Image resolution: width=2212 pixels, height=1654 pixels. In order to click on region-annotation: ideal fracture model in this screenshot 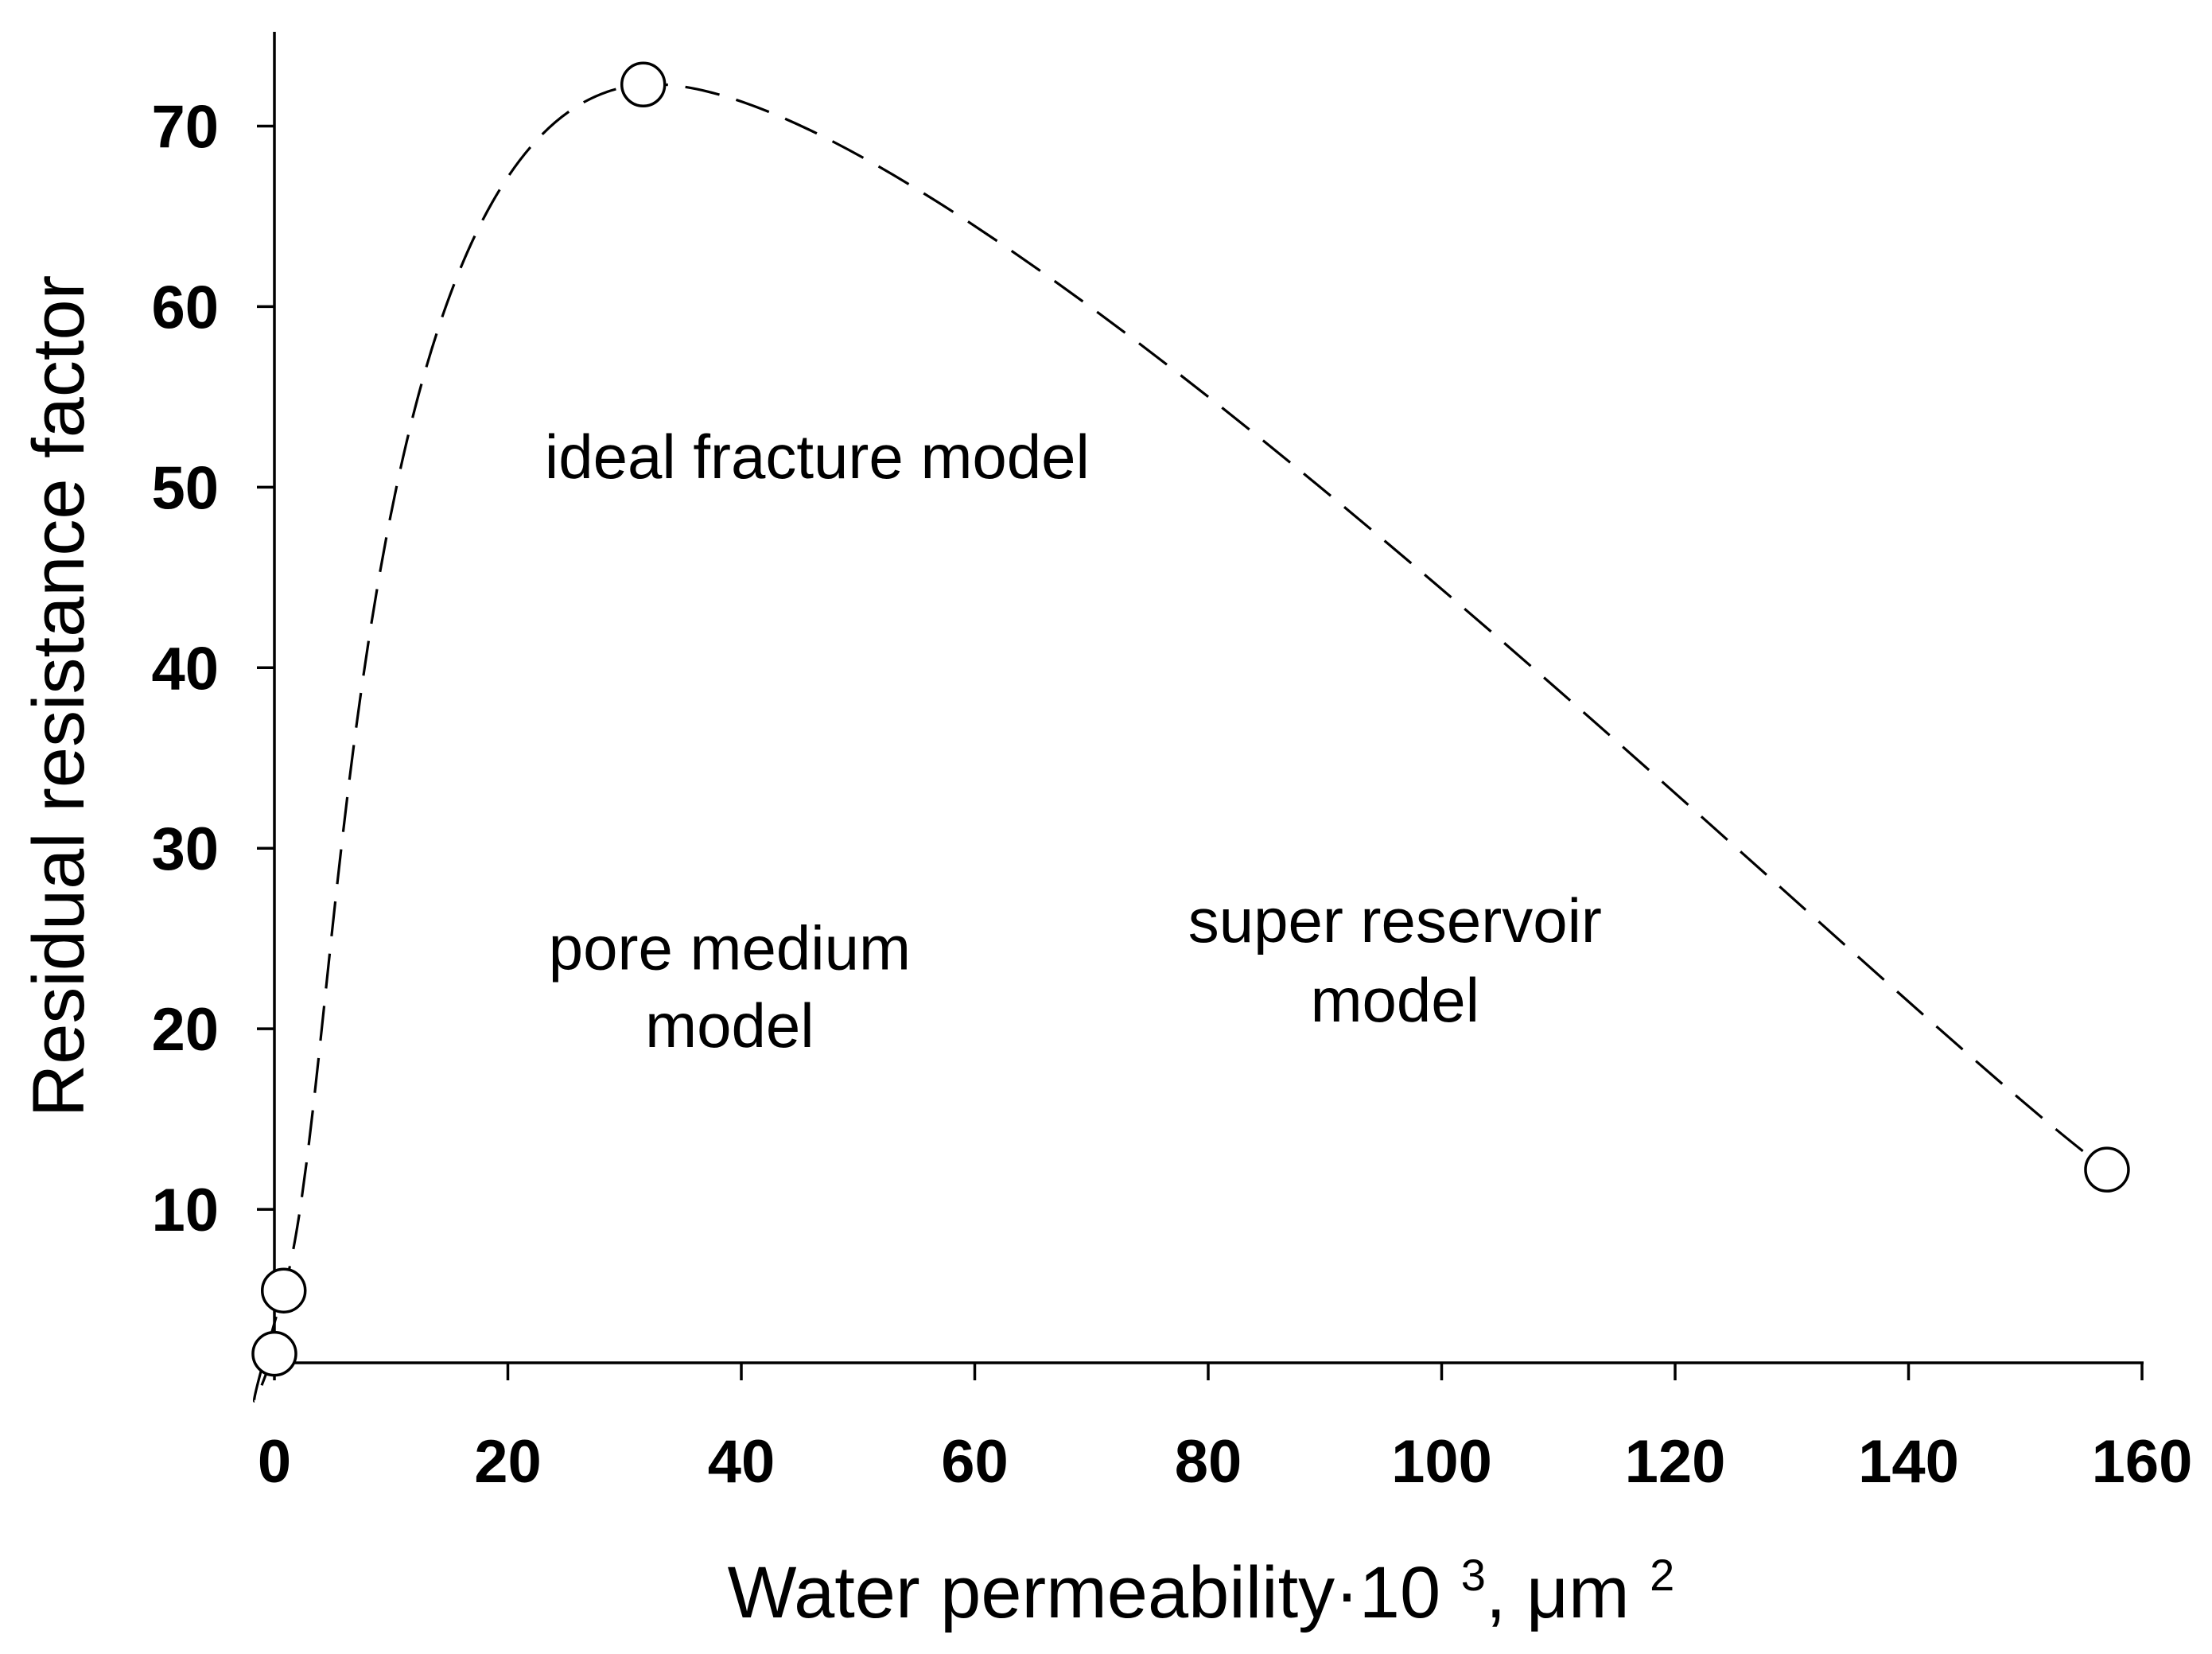, I will do `click(817, 457)`.